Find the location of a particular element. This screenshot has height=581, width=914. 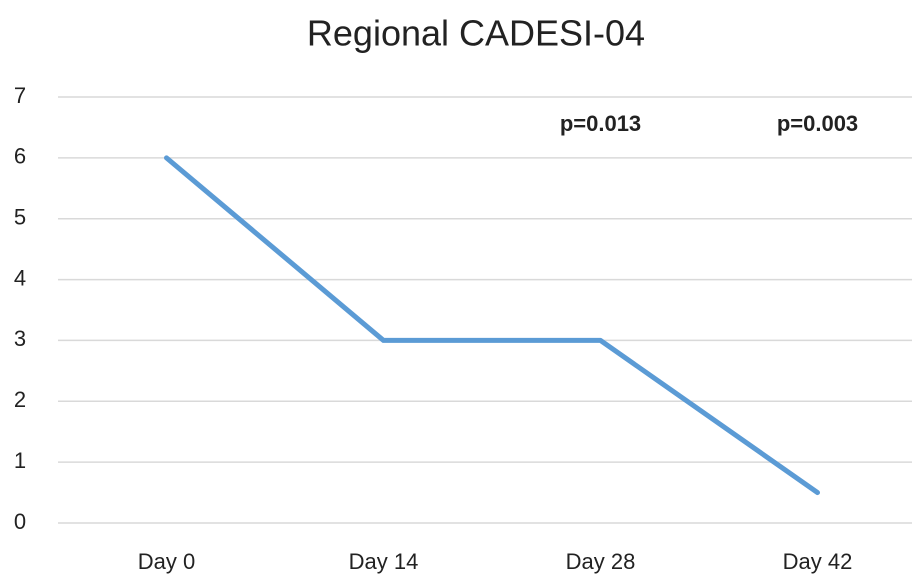

y-tick-label: 5 is located at coordinates (20, 217).